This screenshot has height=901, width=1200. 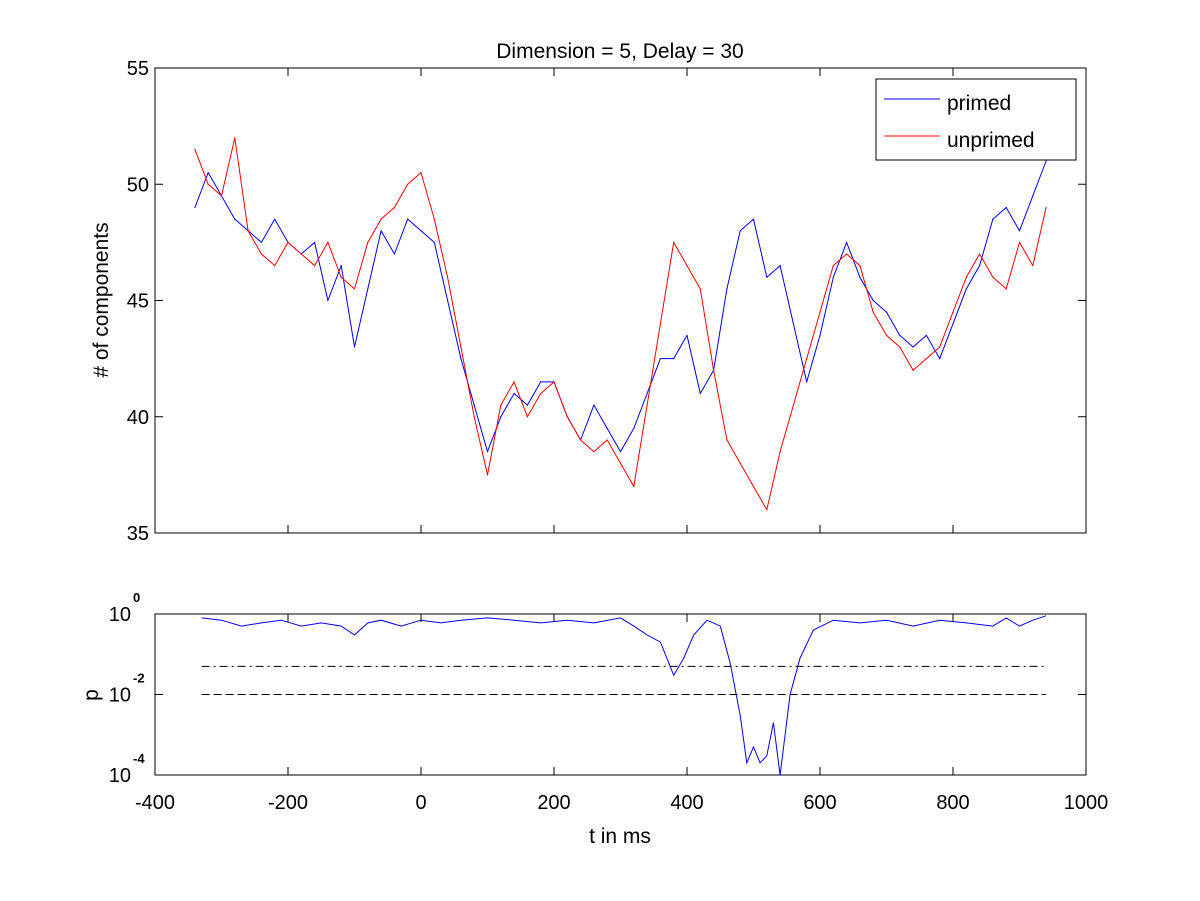 What do you see at coordinates (138, 418) in the screenshot?
I see `y-tick-label: 40` at bounding box center [138, 418].